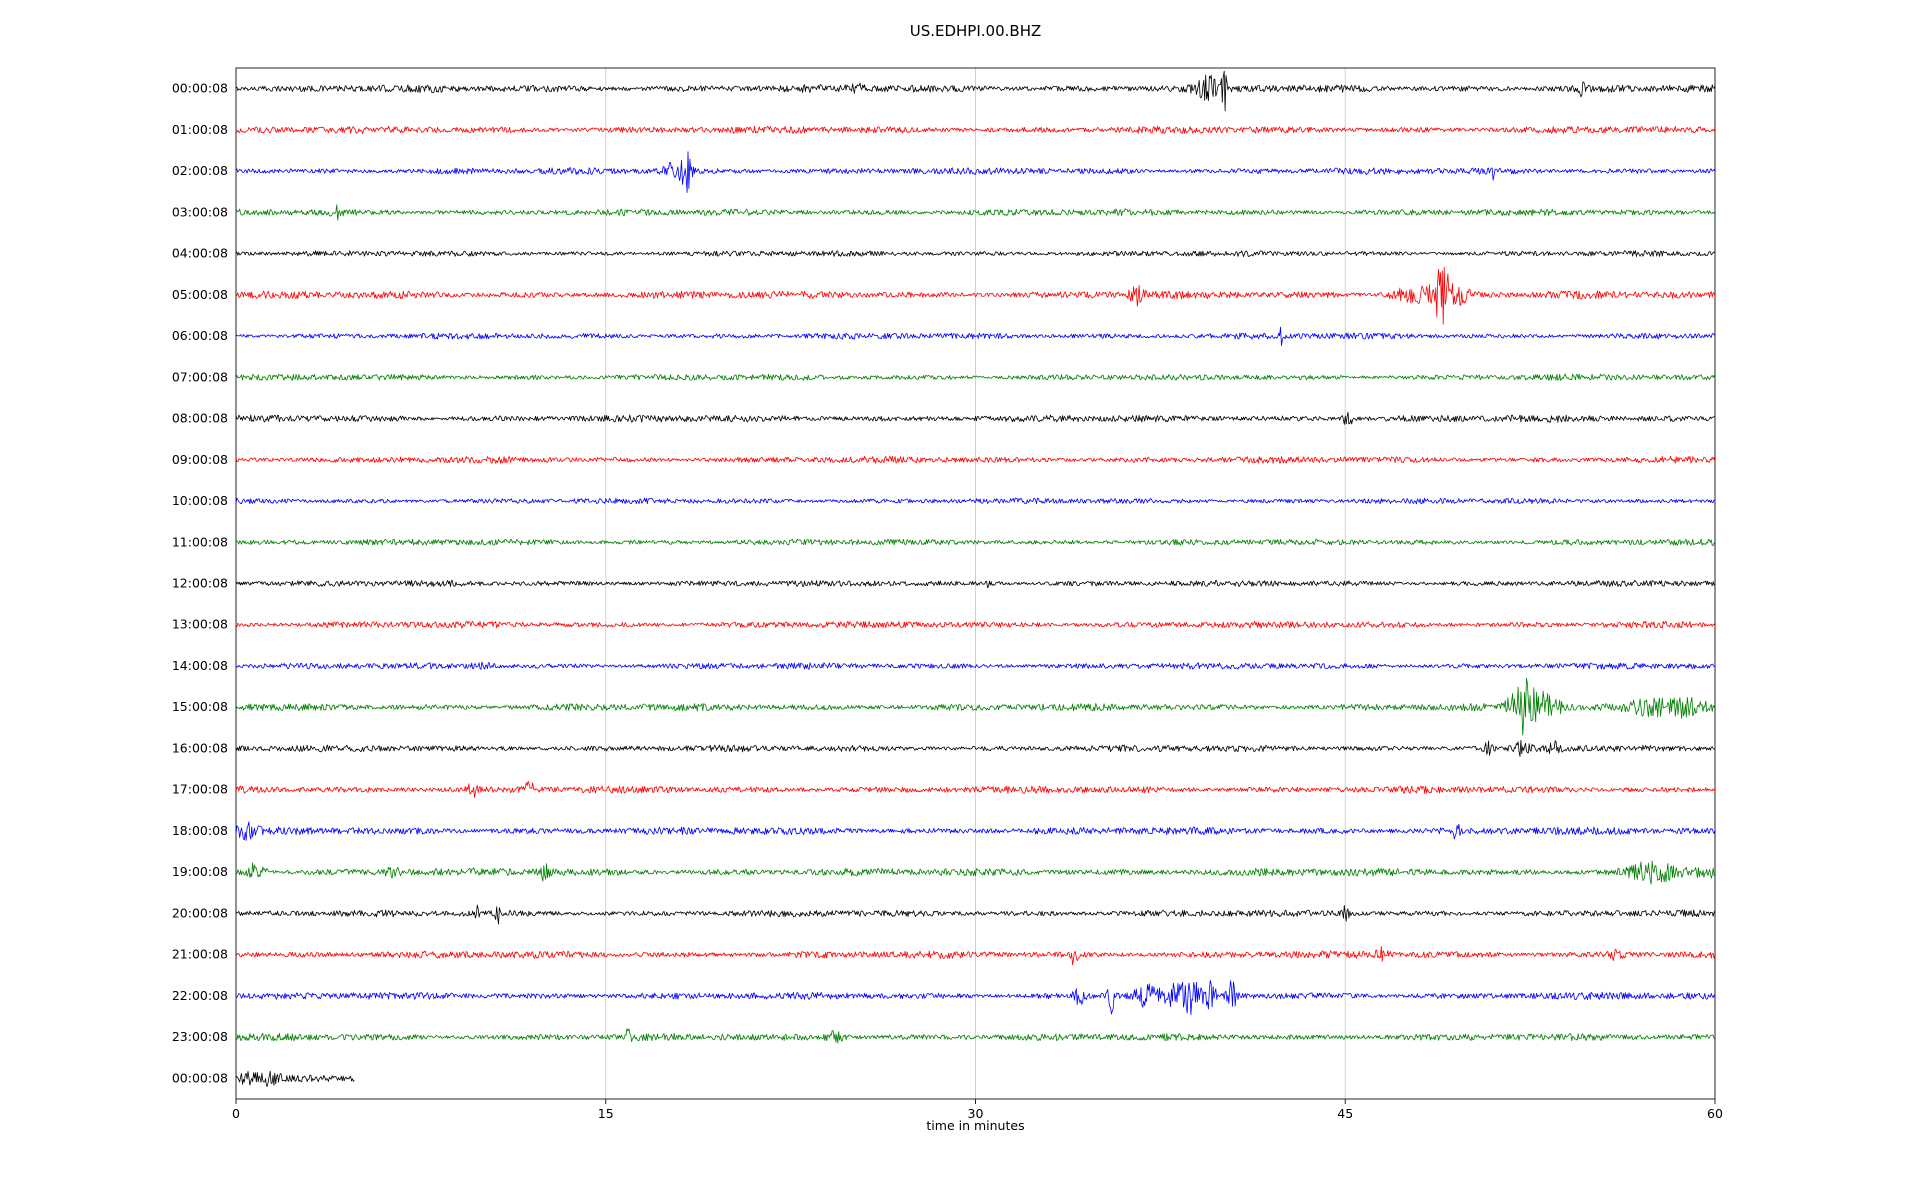  I want to click on row-label: 02:00:08, so click(200, 170).